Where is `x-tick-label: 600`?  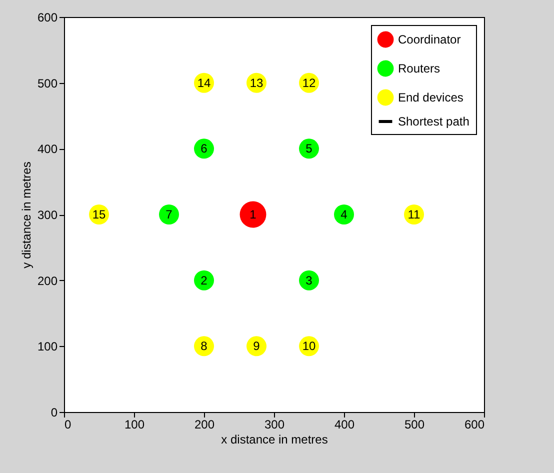 x-tick-label: 600 is located at coordinates (474, 425).